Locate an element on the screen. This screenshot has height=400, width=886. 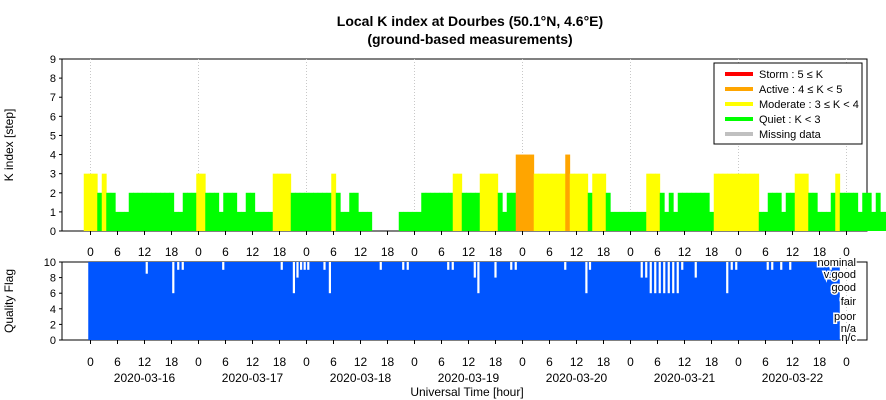
quality-category-label: n/a is located at coordinates (849, 329).